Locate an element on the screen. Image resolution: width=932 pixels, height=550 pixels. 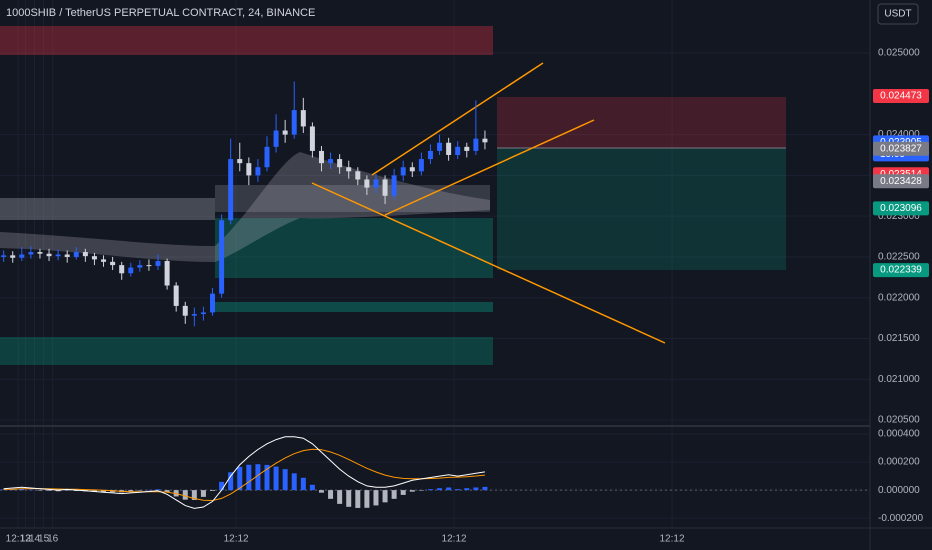
x-tick-label: 16 is located at coordinates (53, 539).